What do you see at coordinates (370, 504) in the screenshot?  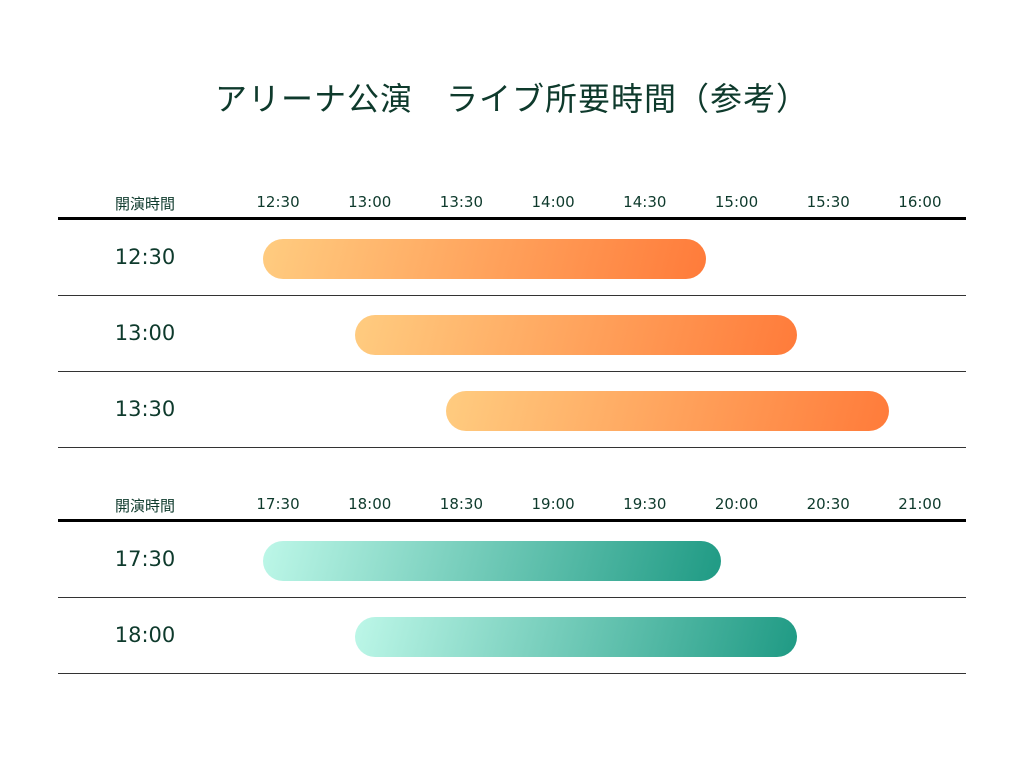 I see `tick-label: 18:00` at bounding box center [370, 504].